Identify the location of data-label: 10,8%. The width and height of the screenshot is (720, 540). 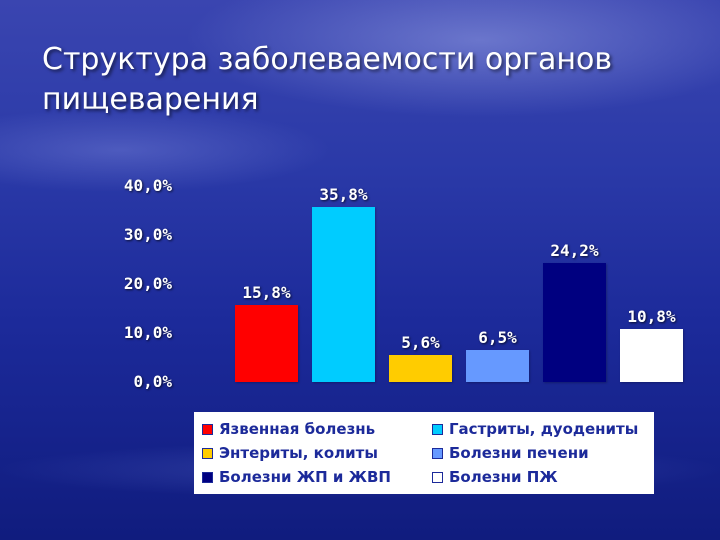
(651, 317).